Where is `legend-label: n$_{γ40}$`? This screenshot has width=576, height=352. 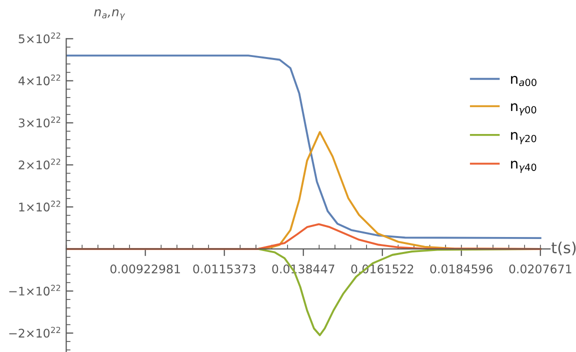
legend-label: n$_{γ40}$ is located at coordinates (523, 166).